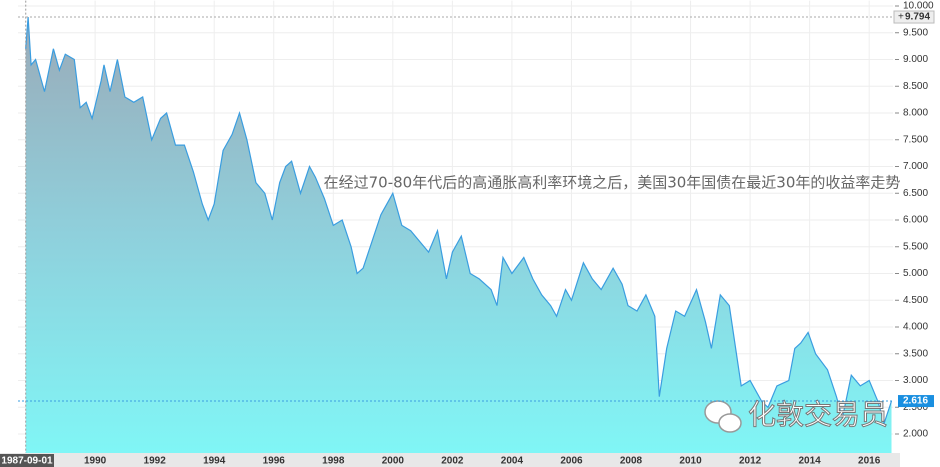 This screenshot has width=940, height=467. I want to click on x-tick-label: 2000, so click(393, 461).